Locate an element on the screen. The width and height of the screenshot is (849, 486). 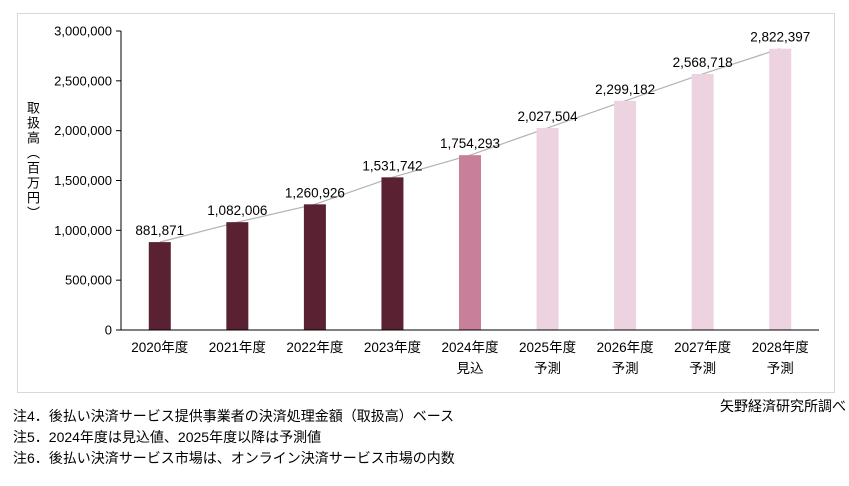
y-axis-tick-label: 500,000 is located at coordinates (88, 280).